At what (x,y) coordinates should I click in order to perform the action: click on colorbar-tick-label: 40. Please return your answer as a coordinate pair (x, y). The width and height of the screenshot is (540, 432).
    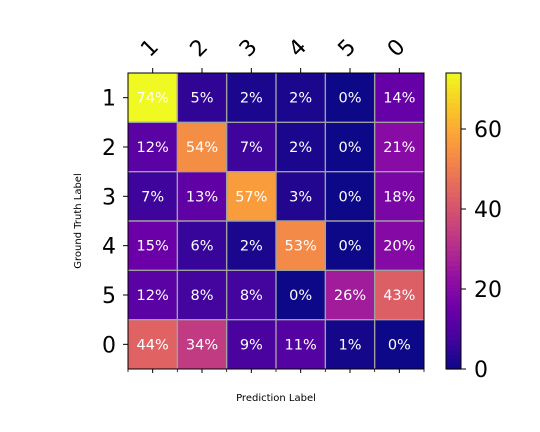
    Looking at the image, I should click on (488, 210).